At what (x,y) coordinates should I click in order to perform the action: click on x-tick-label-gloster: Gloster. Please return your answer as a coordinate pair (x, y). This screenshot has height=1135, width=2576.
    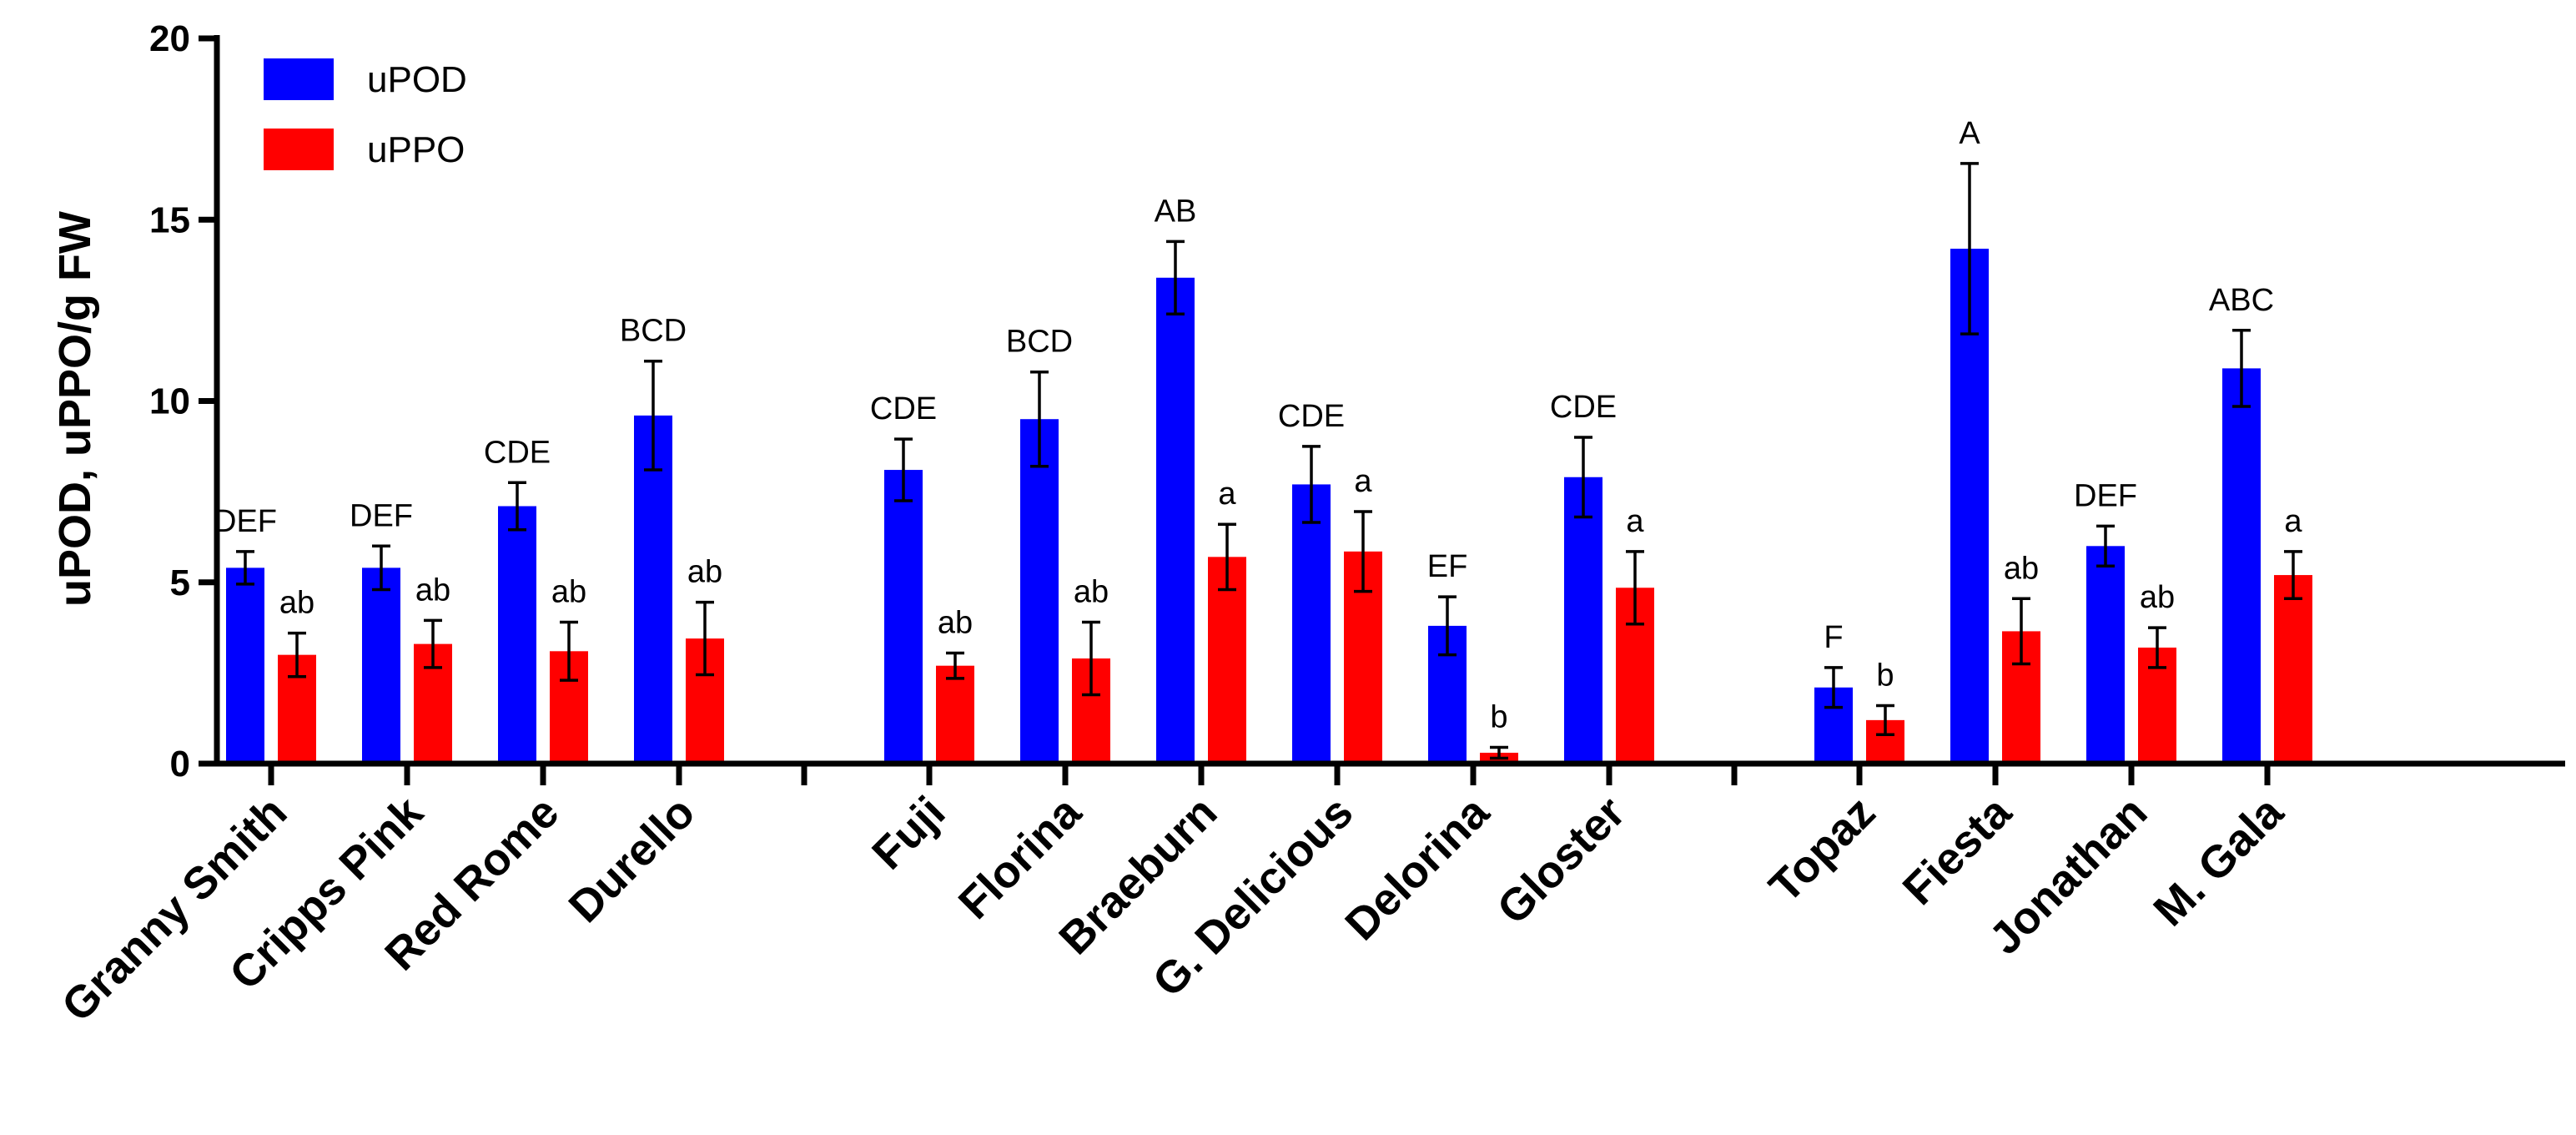
    Looking at the image, I should click on (1560, 861).